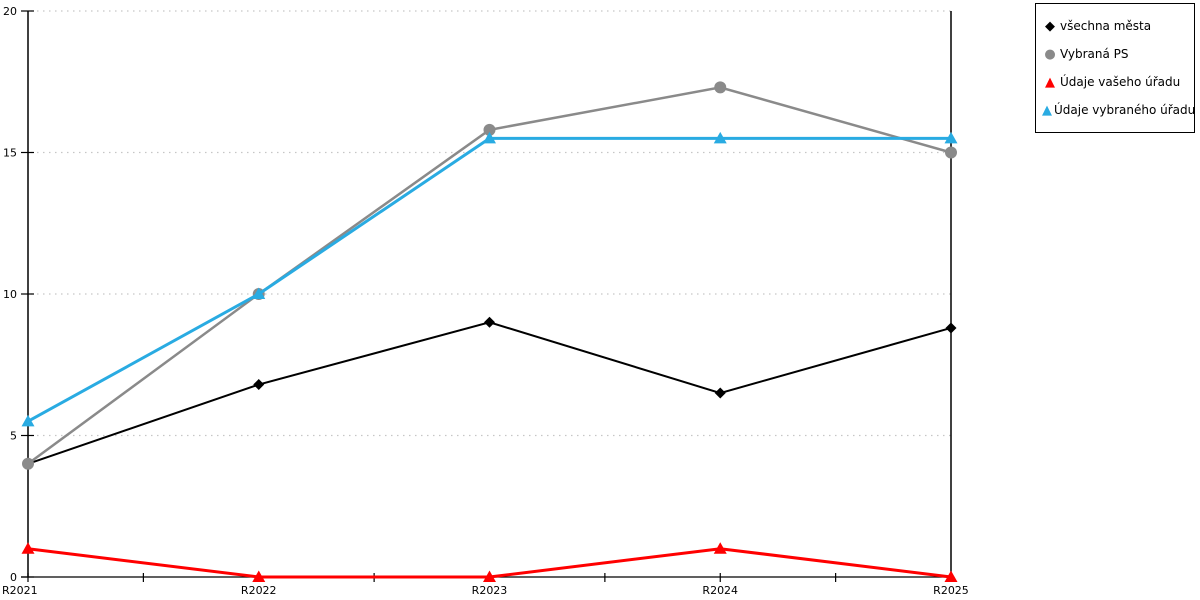 Image resolution: width=1200 pixels, height=600 pixels. Describe the element at coordinates (951, 590) in the screenshot. I see `x-tick-label: R2025` at that location.